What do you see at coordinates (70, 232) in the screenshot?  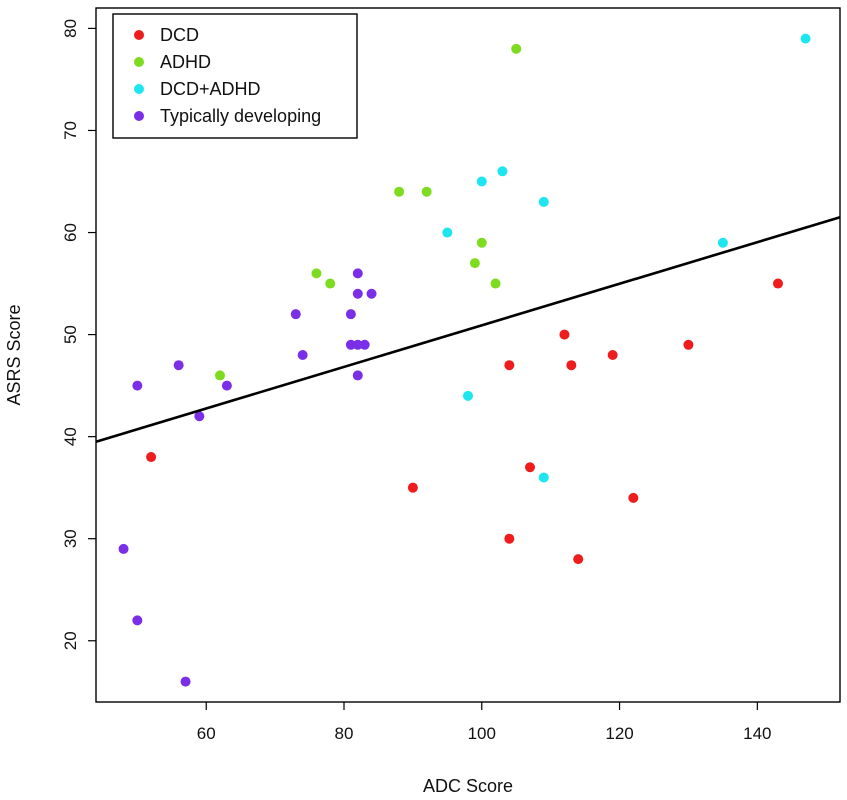 I see `y-tick-label: 60` at bounding box center [70, 232].